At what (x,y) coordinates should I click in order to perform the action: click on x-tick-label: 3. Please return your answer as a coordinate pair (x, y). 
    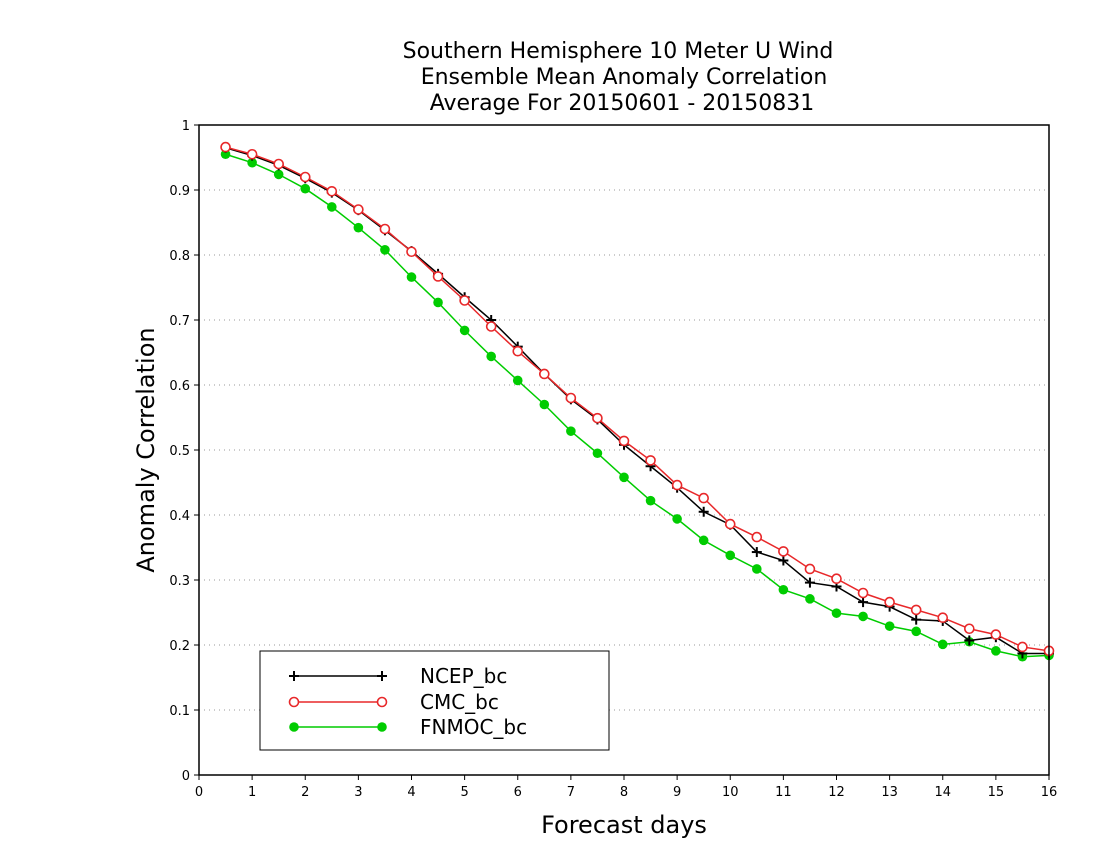
    Looking at the image, I should click on (358, 792).